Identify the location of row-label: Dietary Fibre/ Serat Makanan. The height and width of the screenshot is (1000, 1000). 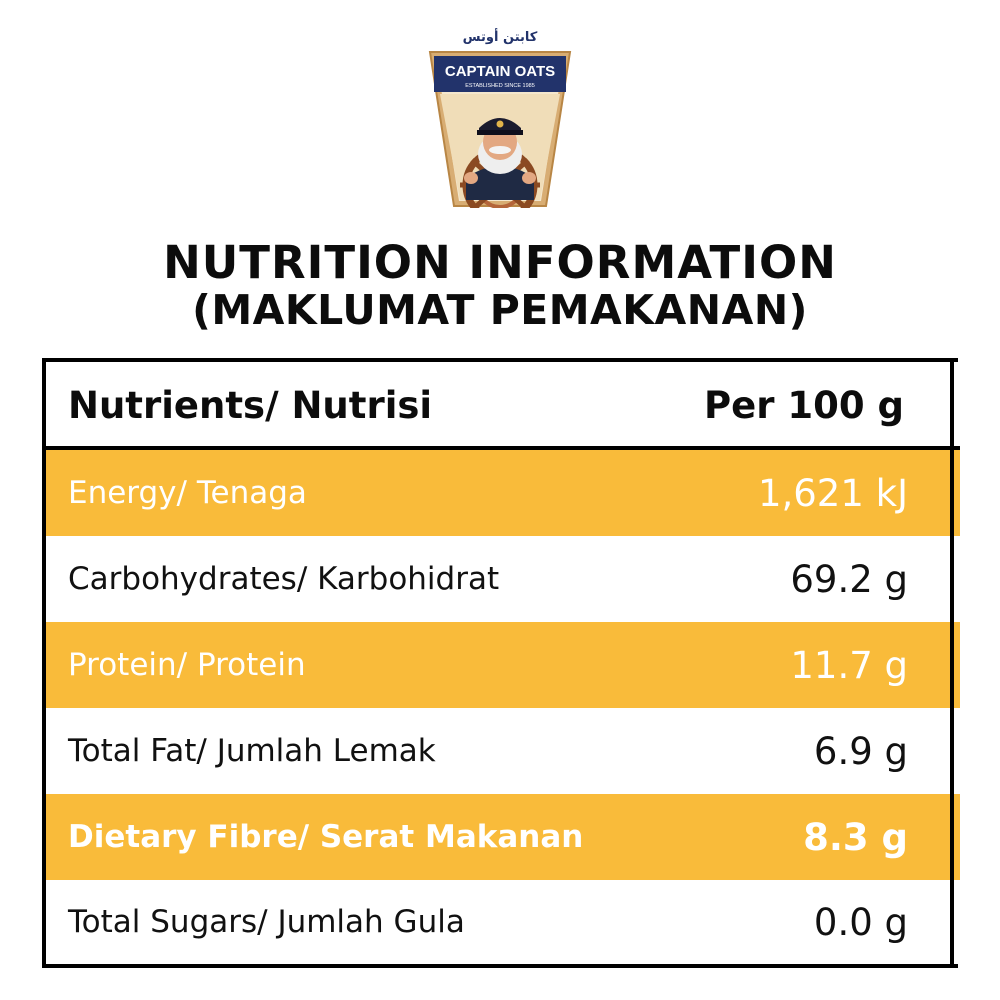
(326, 837).